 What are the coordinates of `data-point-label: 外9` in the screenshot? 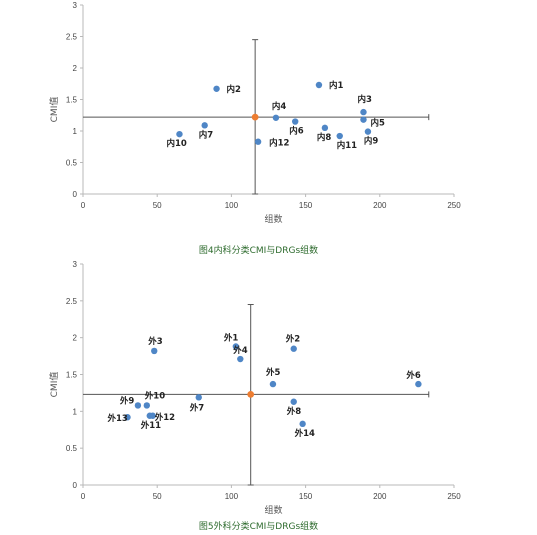 It's located at (127, 400).